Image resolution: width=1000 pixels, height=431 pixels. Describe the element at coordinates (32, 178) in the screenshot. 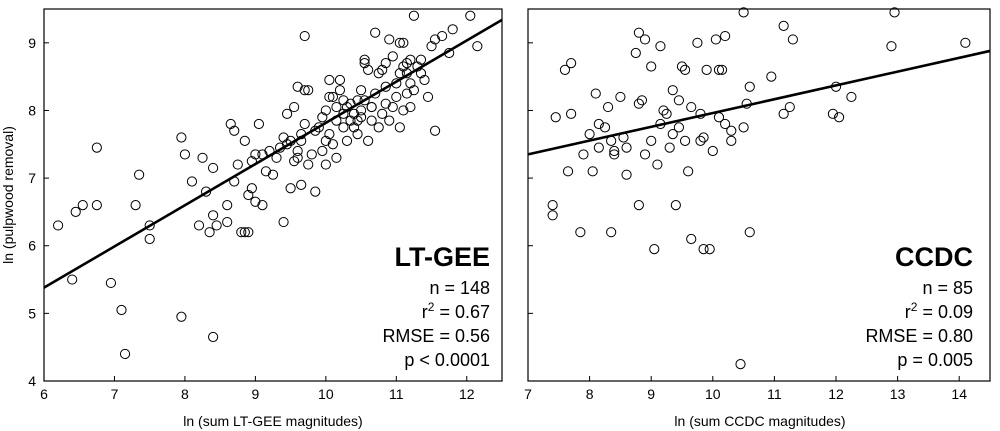

I see `y-tick-label: 7` at that location.